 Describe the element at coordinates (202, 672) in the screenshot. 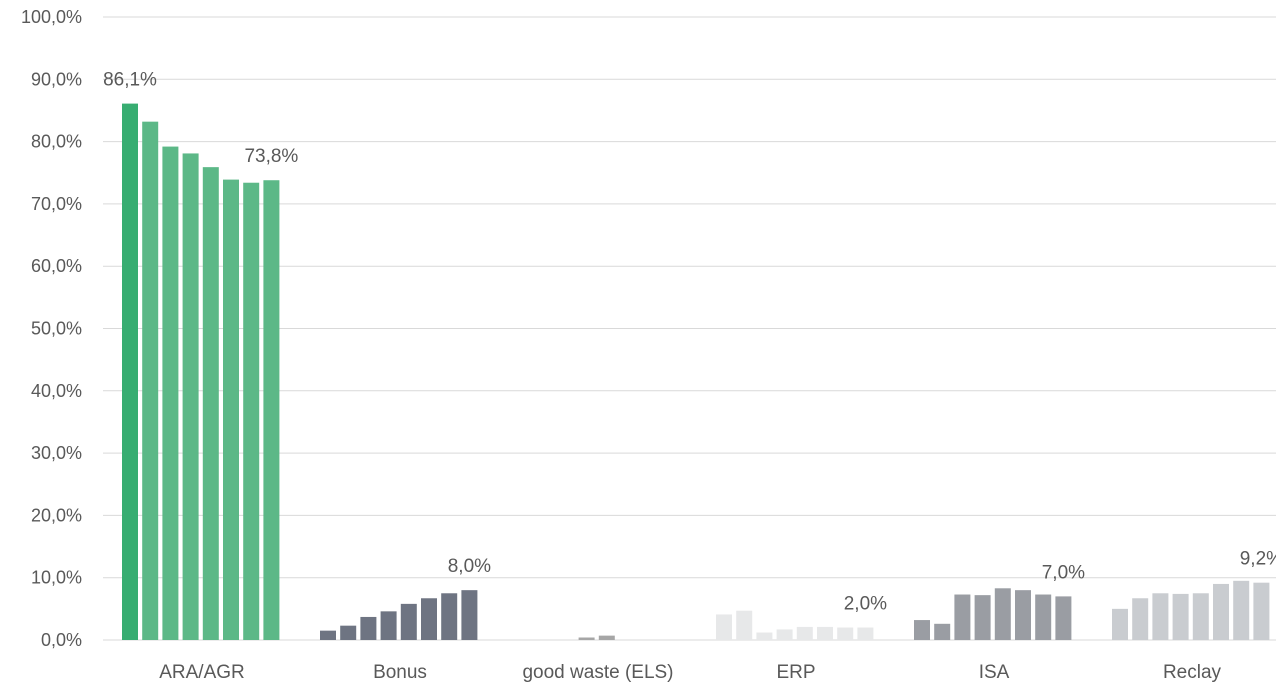

I see `category-label: ARA/AGR` at that location.